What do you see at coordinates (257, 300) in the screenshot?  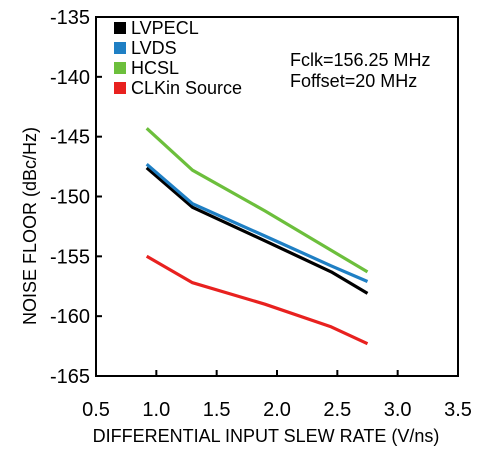 I see `series-line-clkin-source` at bounding box center [257, 300].